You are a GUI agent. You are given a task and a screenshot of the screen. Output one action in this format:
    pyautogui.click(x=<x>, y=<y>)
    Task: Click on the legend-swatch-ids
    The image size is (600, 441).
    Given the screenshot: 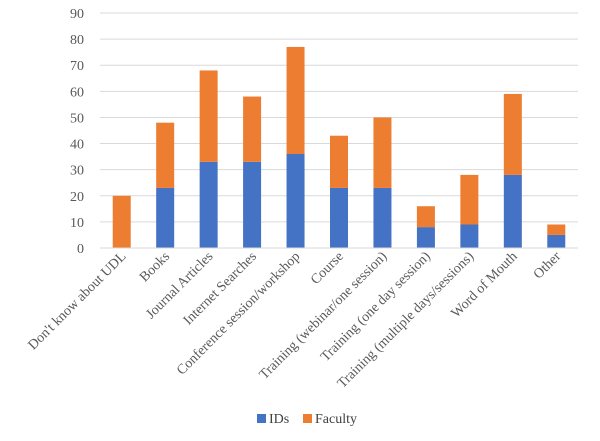 What is the action you would take?
    pyautogui.click(x=261, y=418)
    